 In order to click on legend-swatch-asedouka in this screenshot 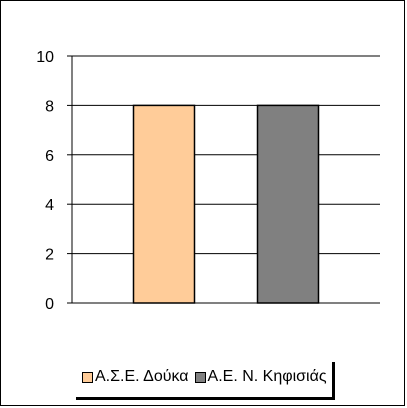, I will do `click(87, 377)`.